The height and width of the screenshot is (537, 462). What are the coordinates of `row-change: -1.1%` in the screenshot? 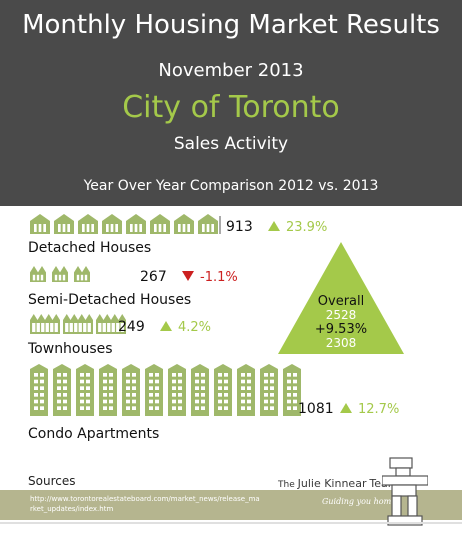 It's located at (219, 277).